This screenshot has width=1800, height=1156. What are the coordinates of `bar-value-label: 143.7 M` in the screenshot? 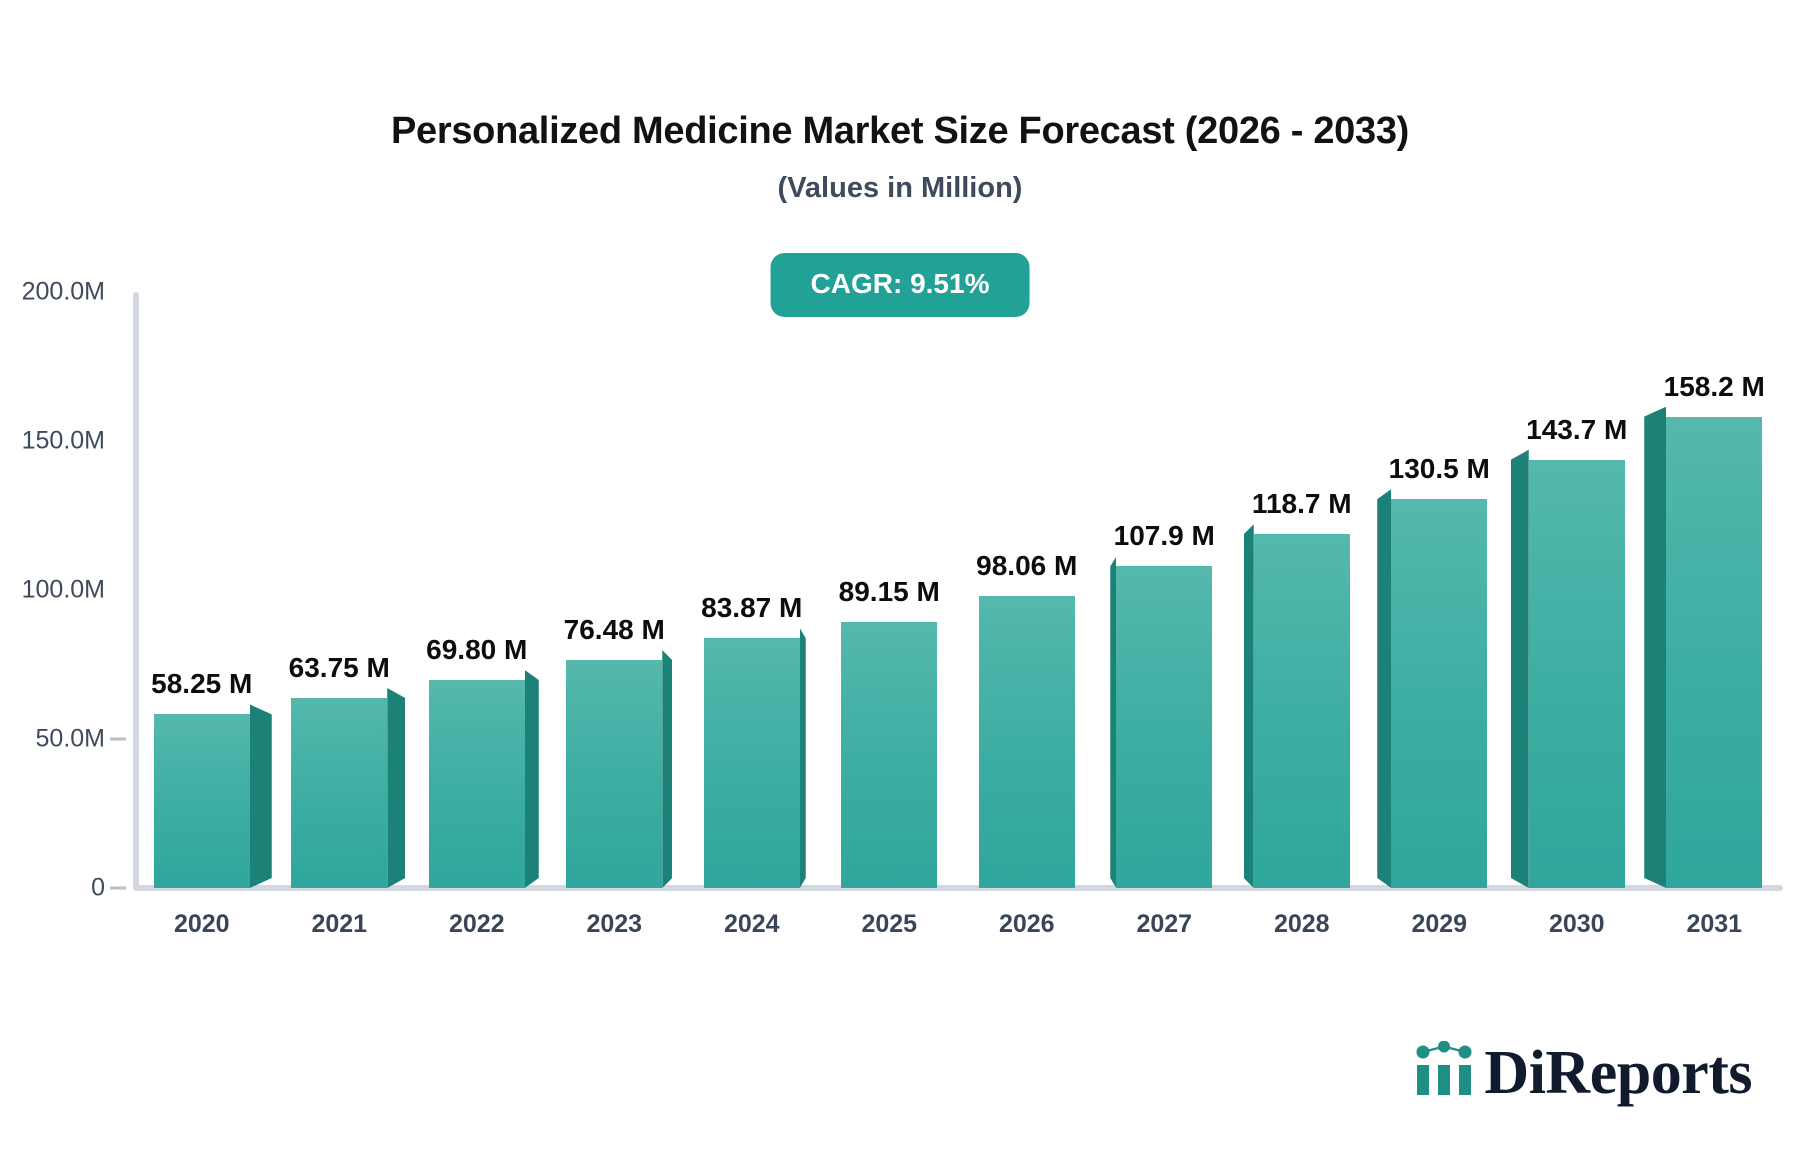 It's located at (1577, 429).